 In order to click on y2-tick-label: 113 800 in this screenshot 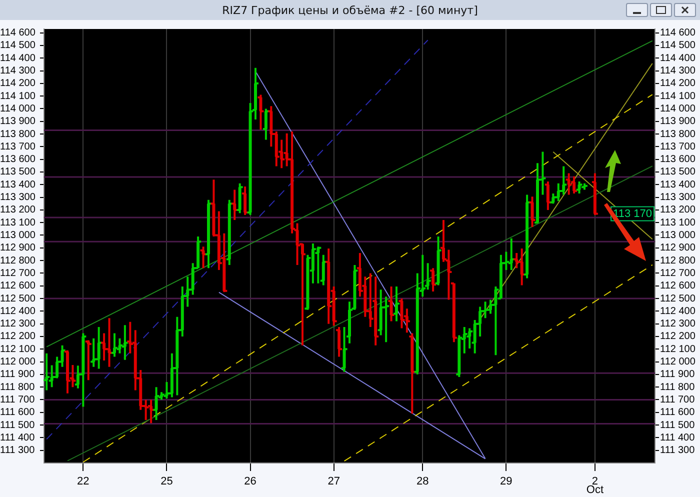, I will do `click(678, 134)`.